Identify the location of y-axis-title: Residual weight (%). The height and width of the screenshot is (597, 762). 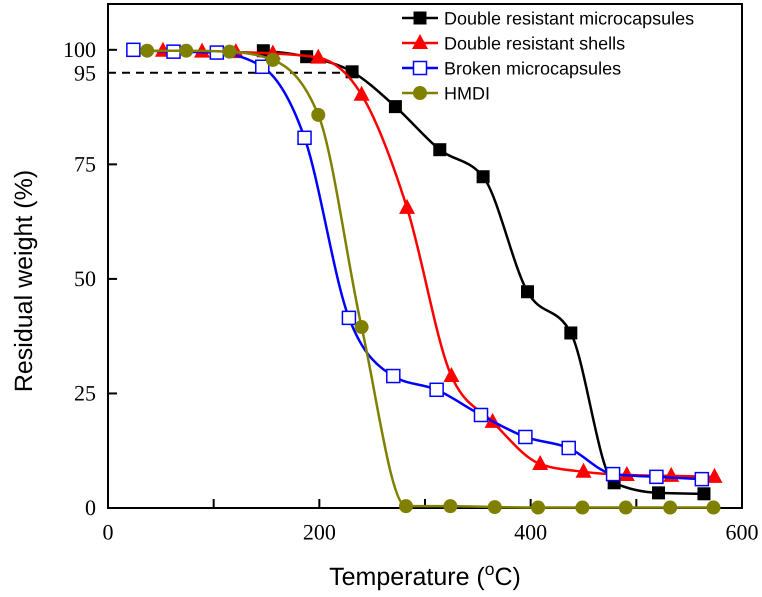
(24, 281).